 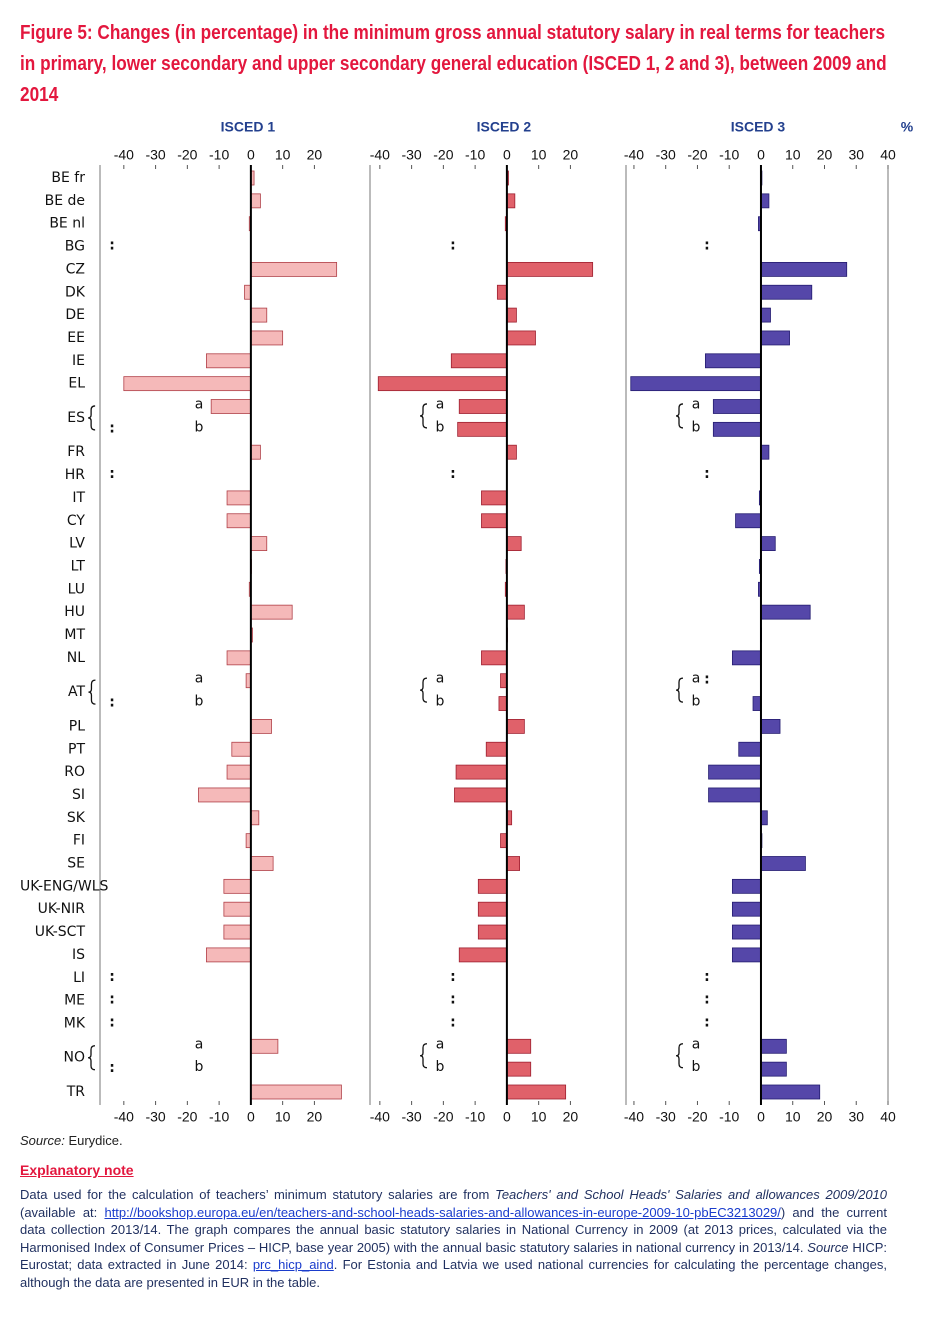 I want to click on x-tick-label: 40, so click(x=888, y=1117).